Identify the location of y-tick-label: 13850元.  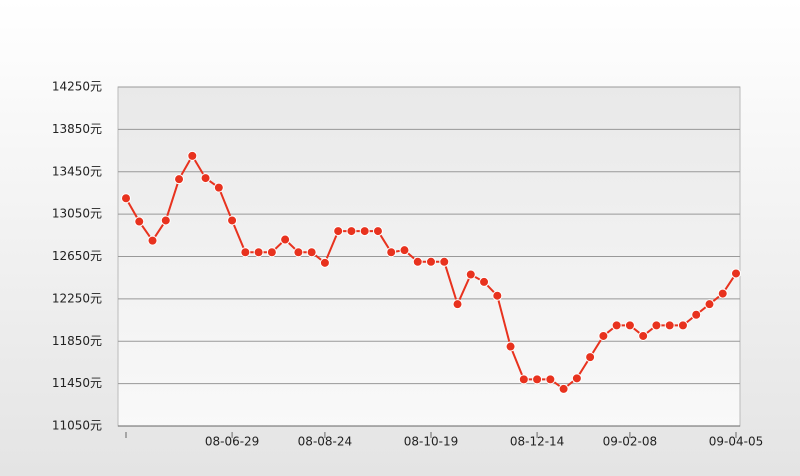
(77, 129).